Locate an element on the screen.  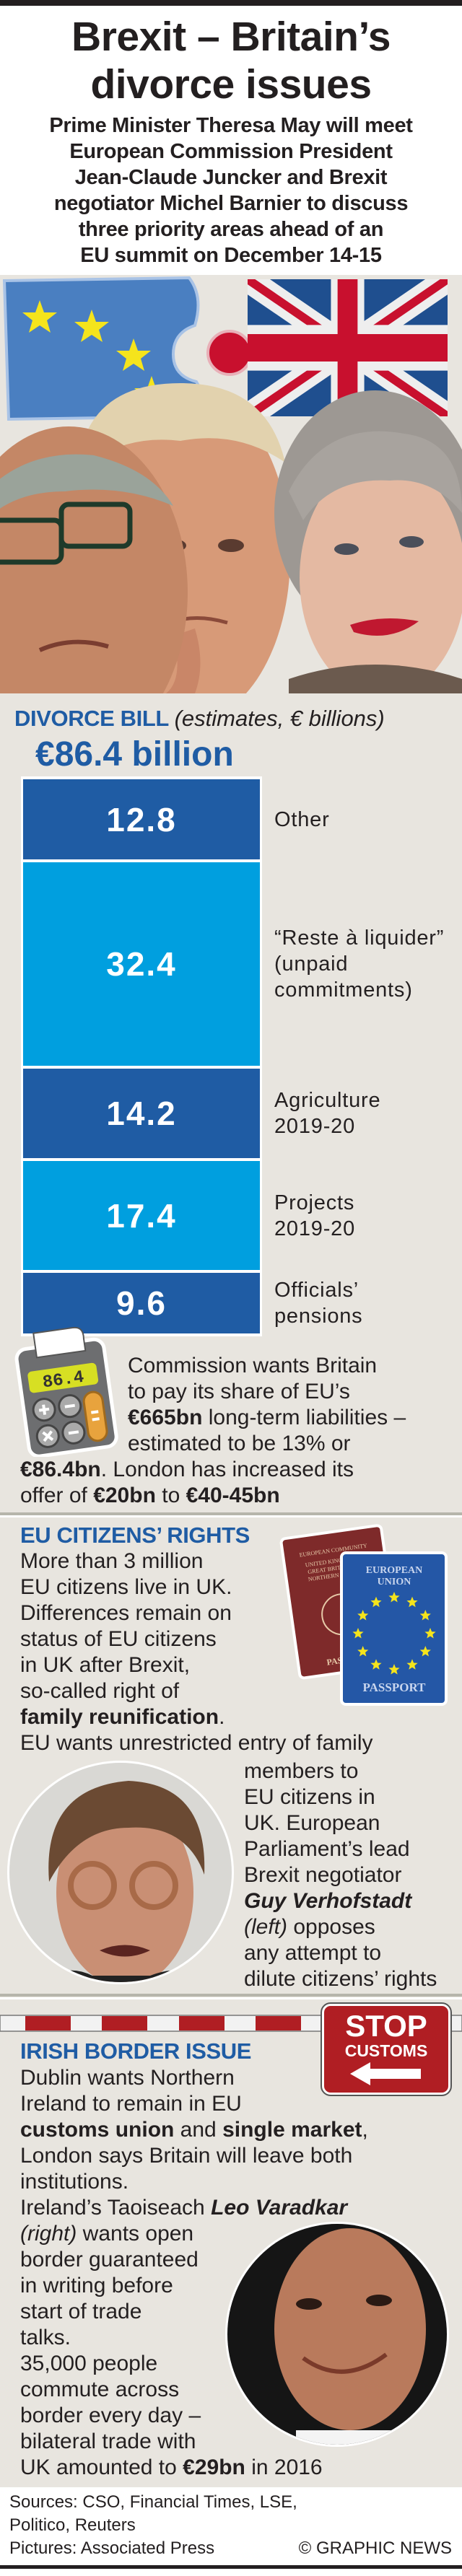
text-segment: so-called right of is located at coordinates (100, 1691).